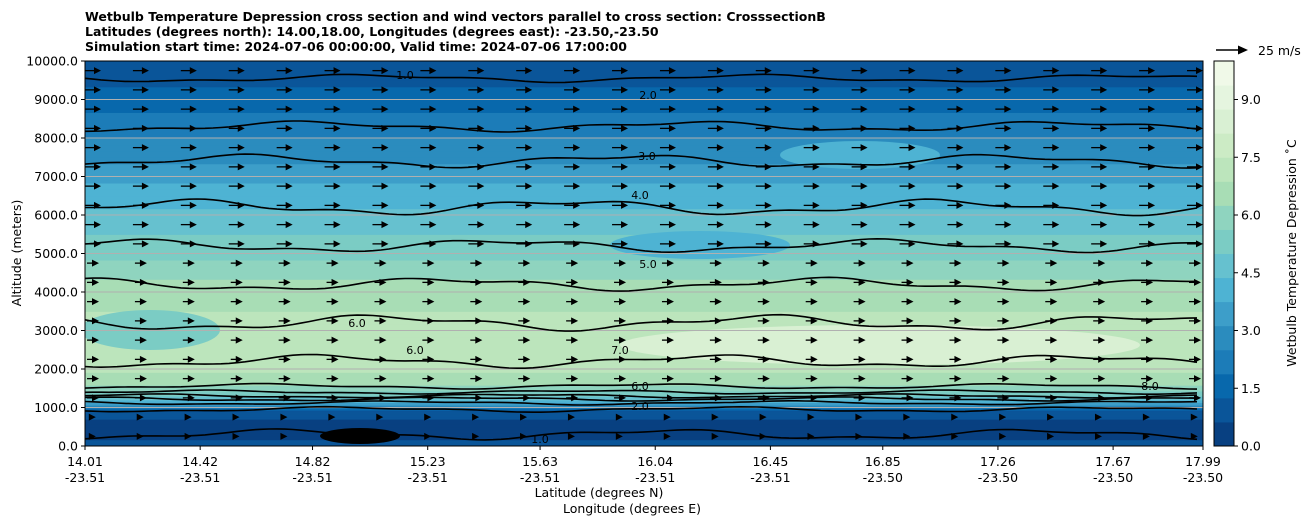 The image size is (1312, 526). What do you see at coordinates (1113, 461) in the screenshot?
I see `x-tick-label-lat: 17.67` at bounding box center [1113, 461].